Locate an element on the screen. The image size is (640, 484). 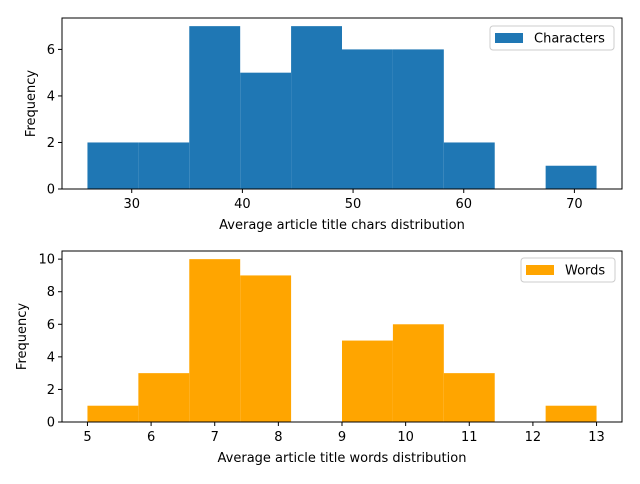
words-legend: Words is located at coordinates (568, 270).